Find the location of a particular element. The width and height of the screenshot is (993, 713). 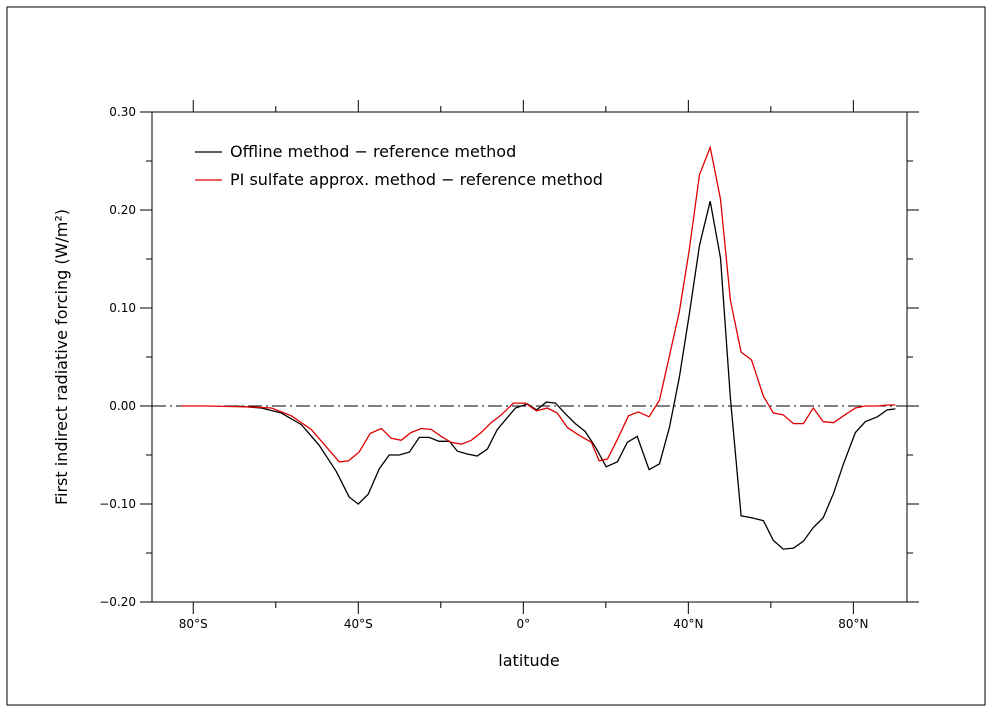

x-tick-label: 40°N is located at coordinates (688, 624).